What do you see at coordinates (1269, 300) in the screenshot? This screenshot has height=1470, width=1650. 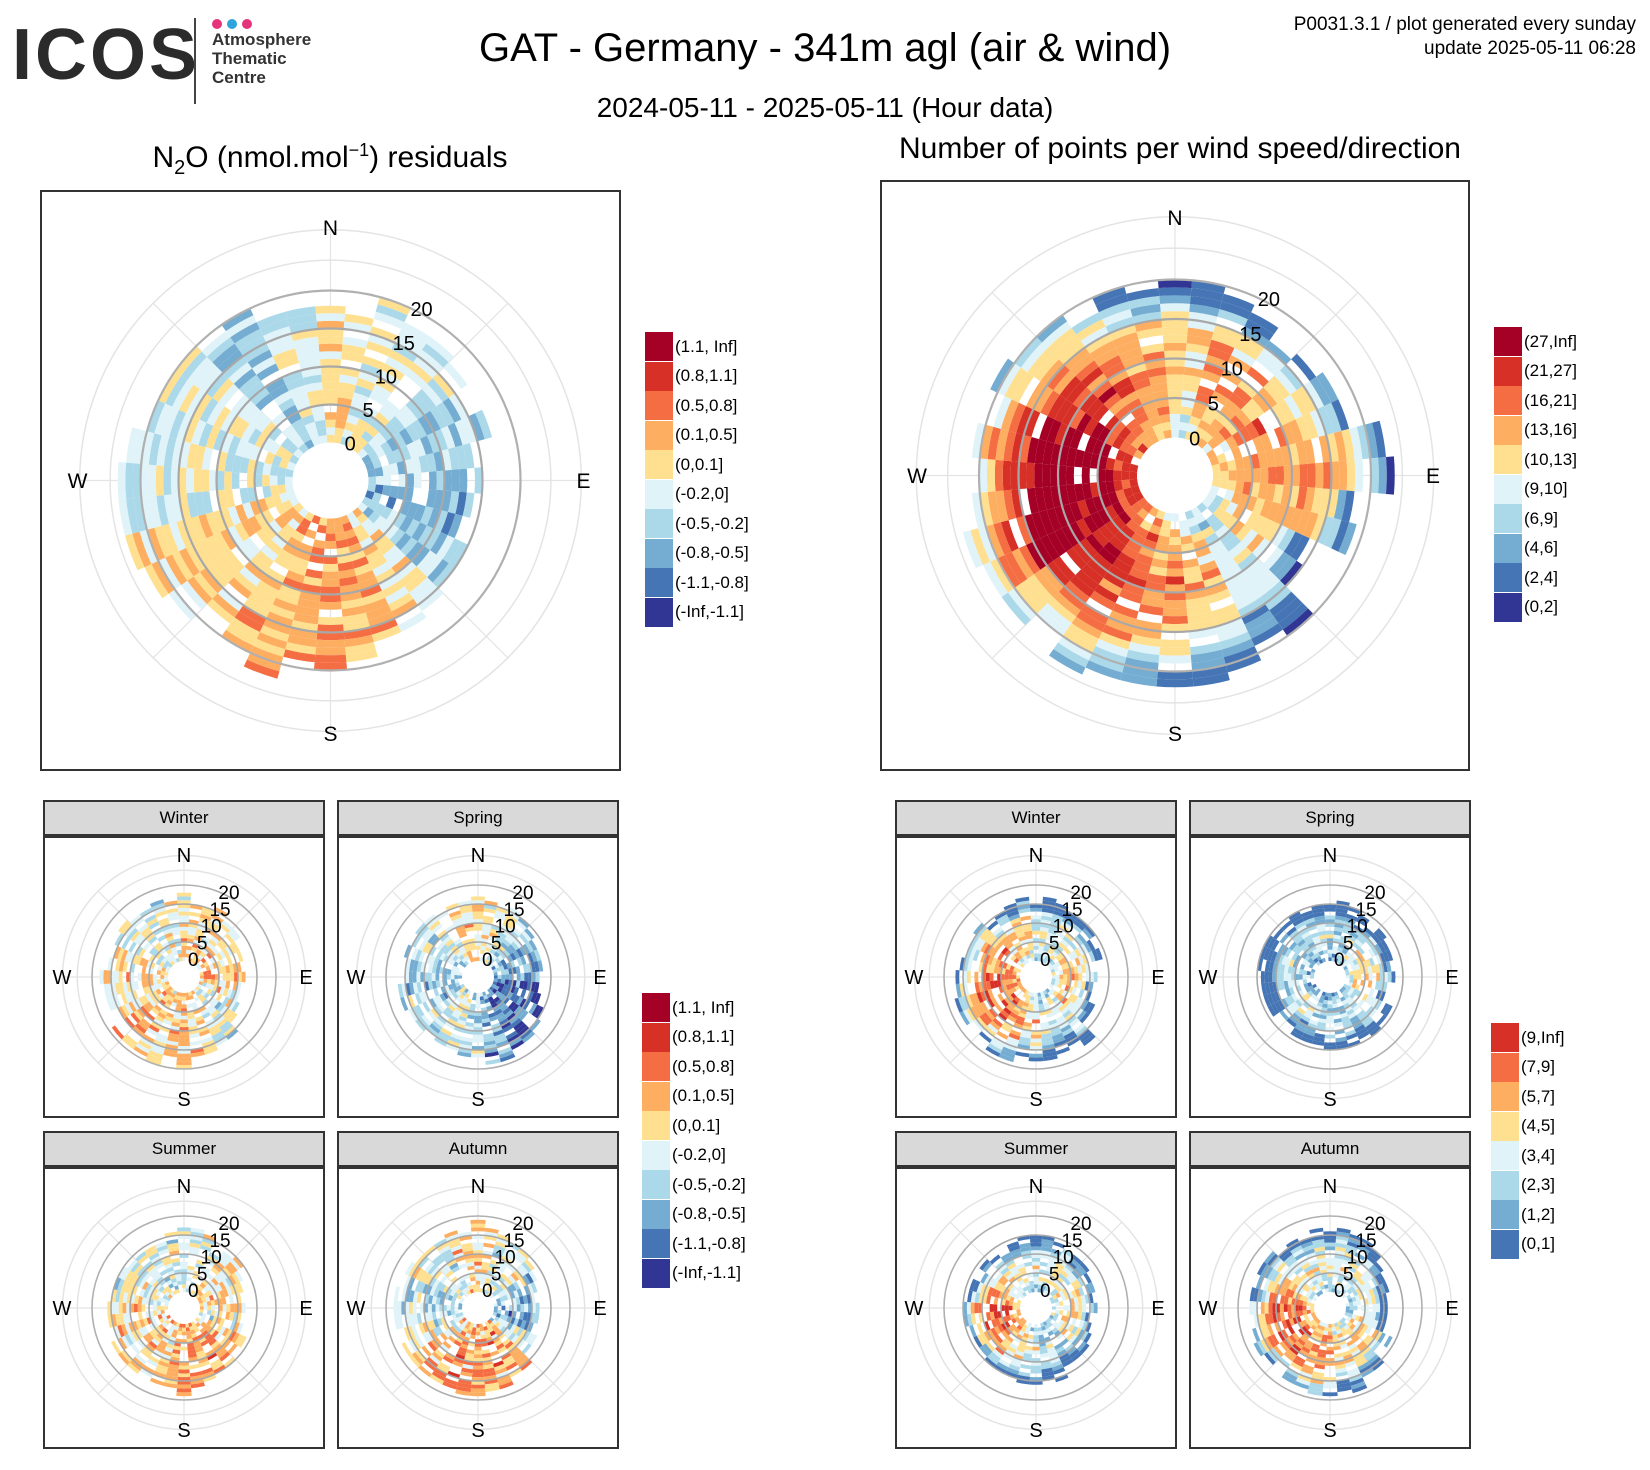 I see `speed-tick-label: 20` at bounding box center [1269, 300].